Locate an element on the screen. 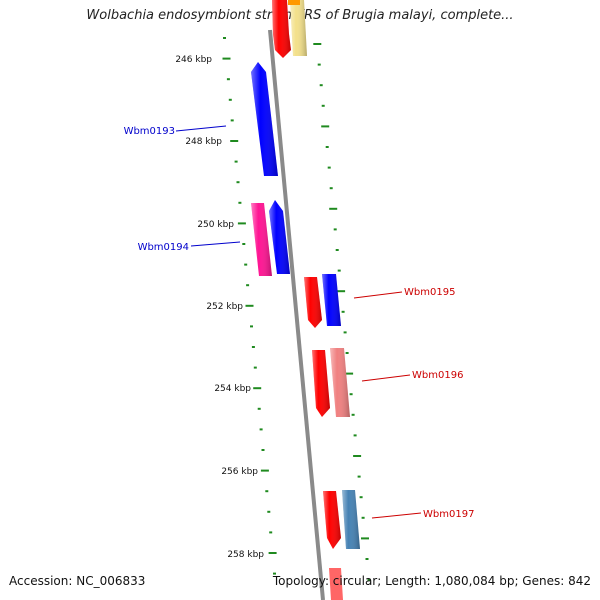 This screenshot has width=600, height=600. gene-feature-red-c-shade is located at coordinates (332, 520).